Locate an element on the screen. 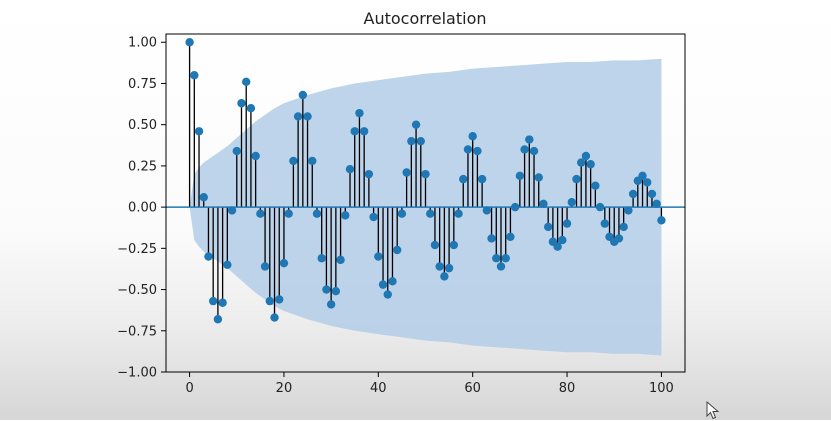 This screenshot has width=831, height=421. y-tick-label: 0.00 is located at coordinates (142, 208).